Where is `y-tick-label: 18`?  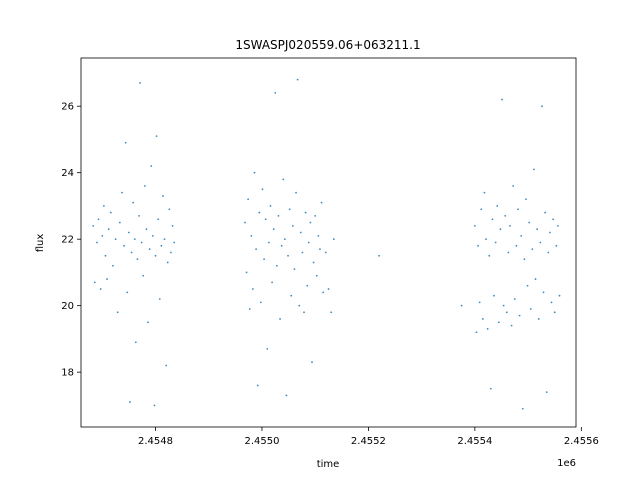 y-tick-label: 18 is located at coordinates (67, 373).